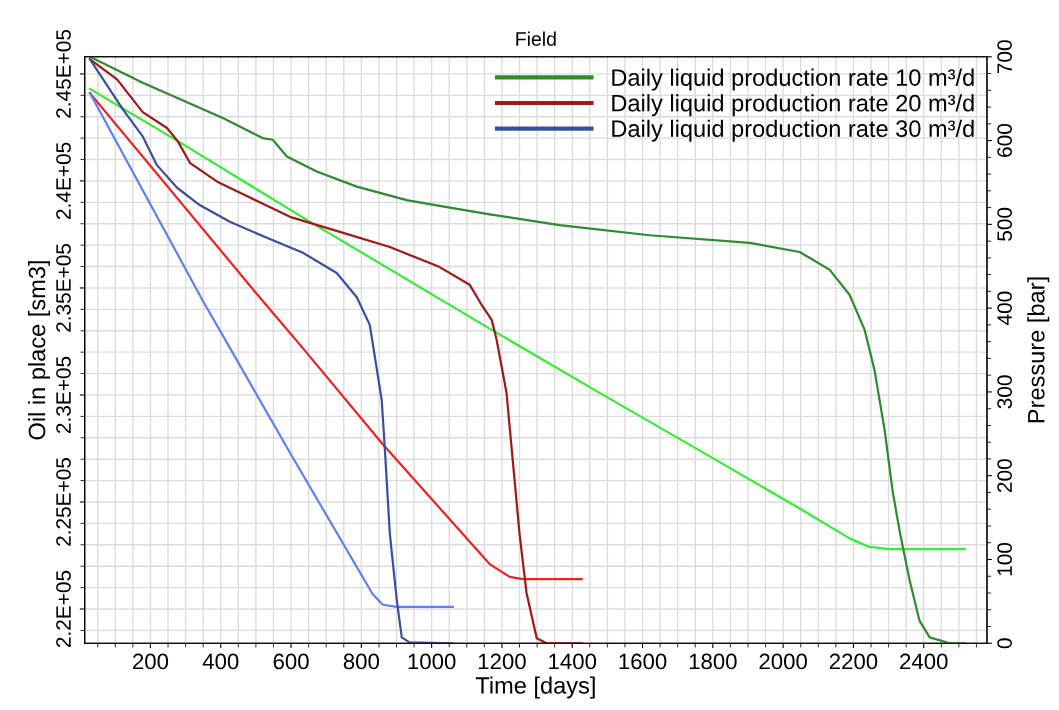  What do you see at coordinates (783, 661) in the screenshot?
I see `x-tick-label: 2000` at bounding box center [783, 661].